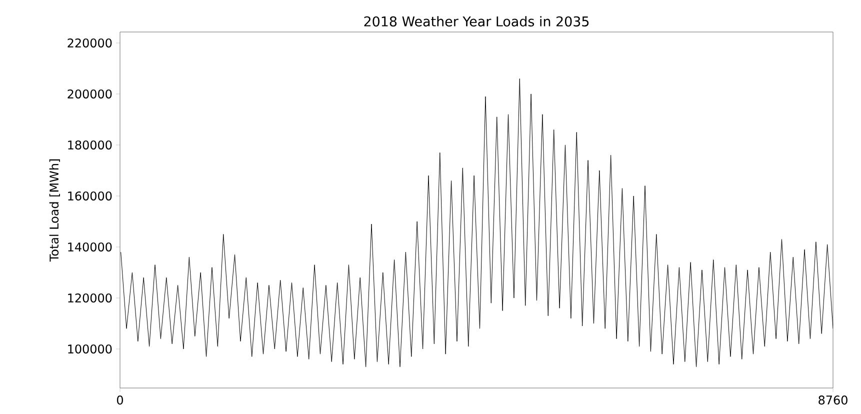  What do you see at coordinates (90, 43) in the screenshot?
I see `y-tick-label: 220000` at bounding box center [90, 43].